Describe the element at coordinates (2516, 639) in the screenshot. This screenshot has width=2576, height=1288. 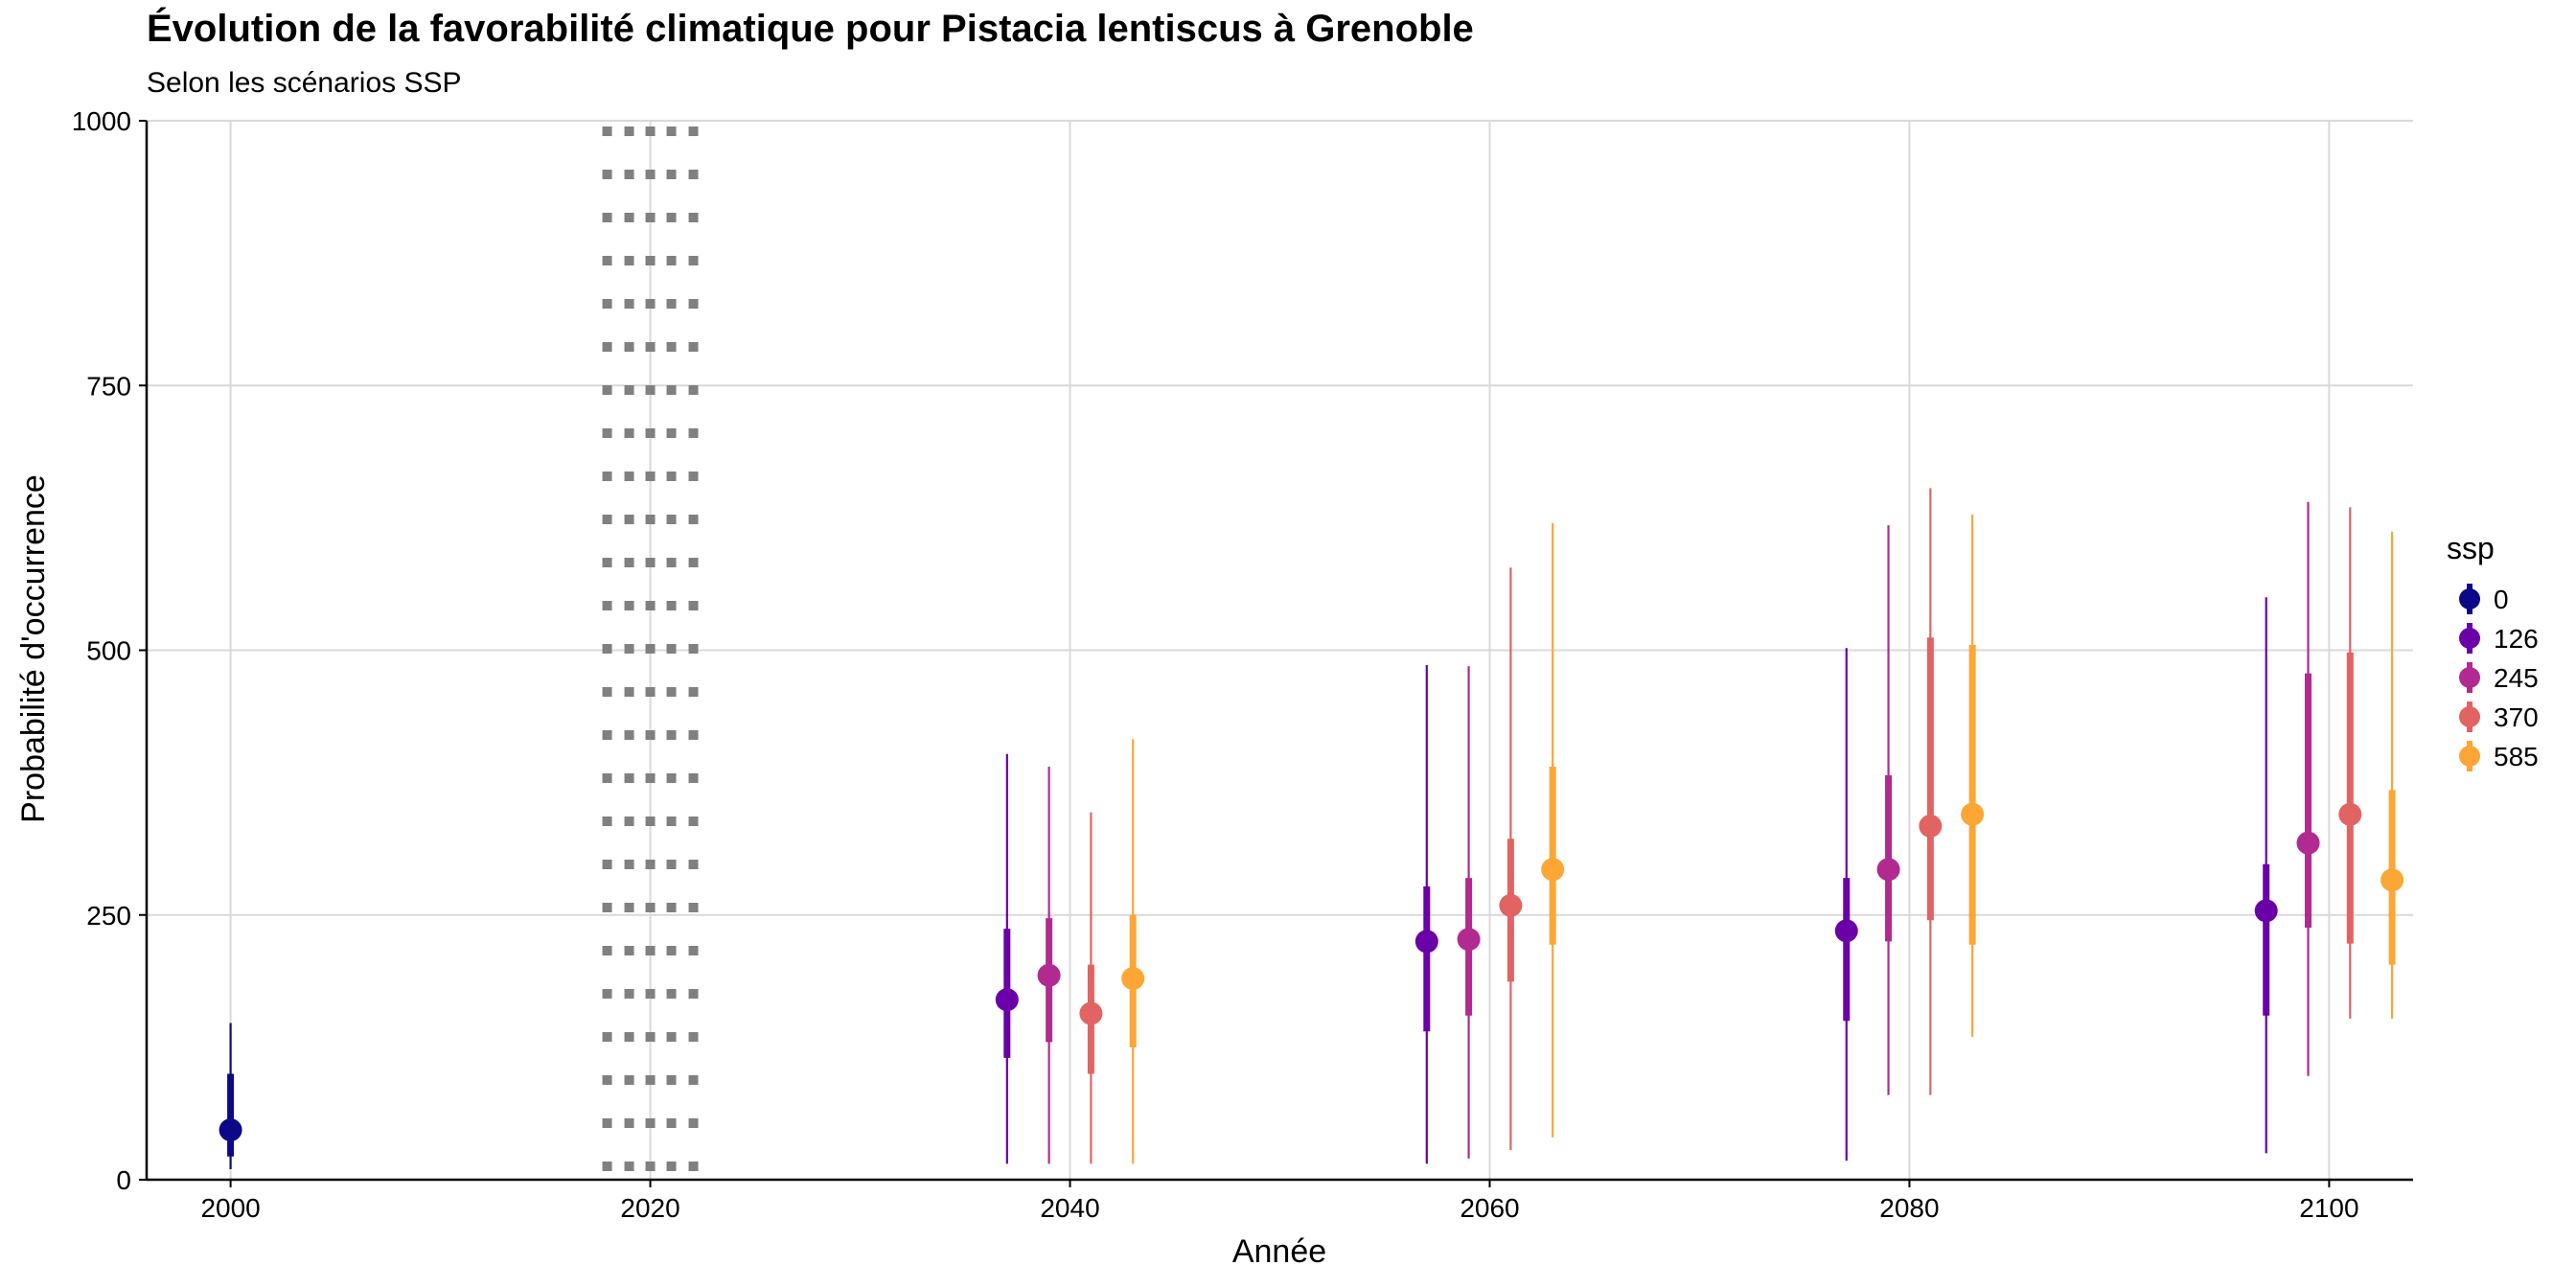
I see `legend-label-126: 126` at that location.